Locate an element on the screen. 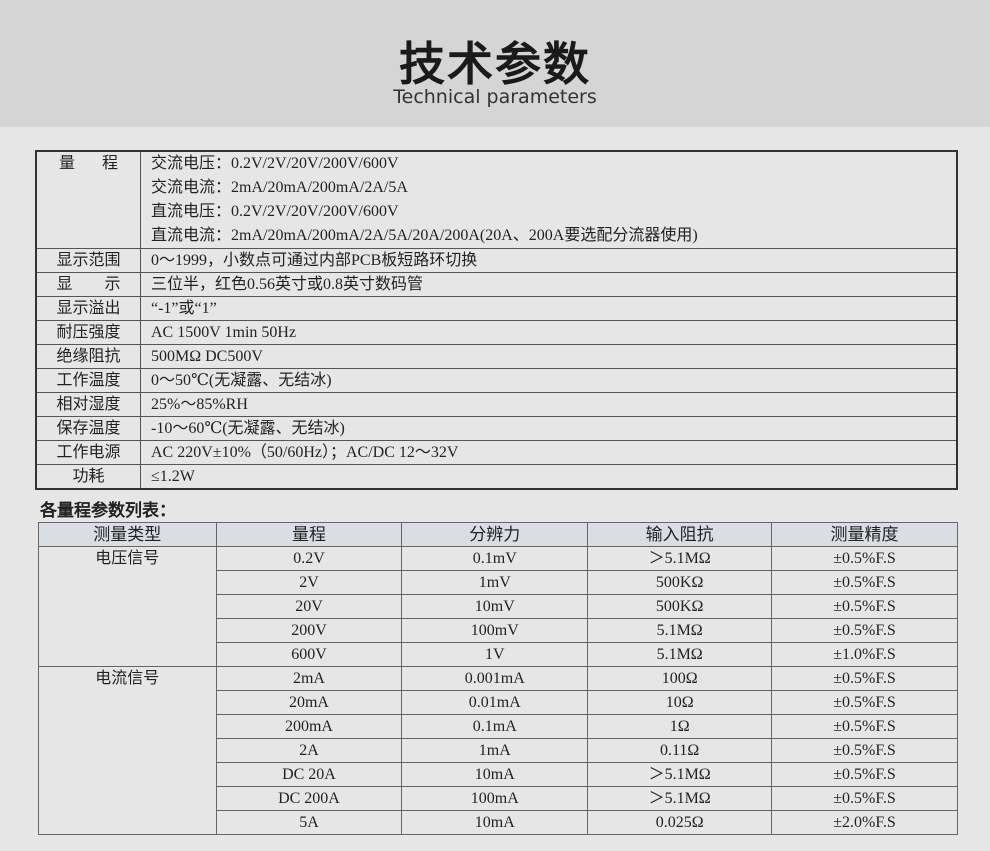 This screenshot has height=851, width=990. spec-value: 0～50℃(无凝露、无结冰) is located at coordinates (549, 380).